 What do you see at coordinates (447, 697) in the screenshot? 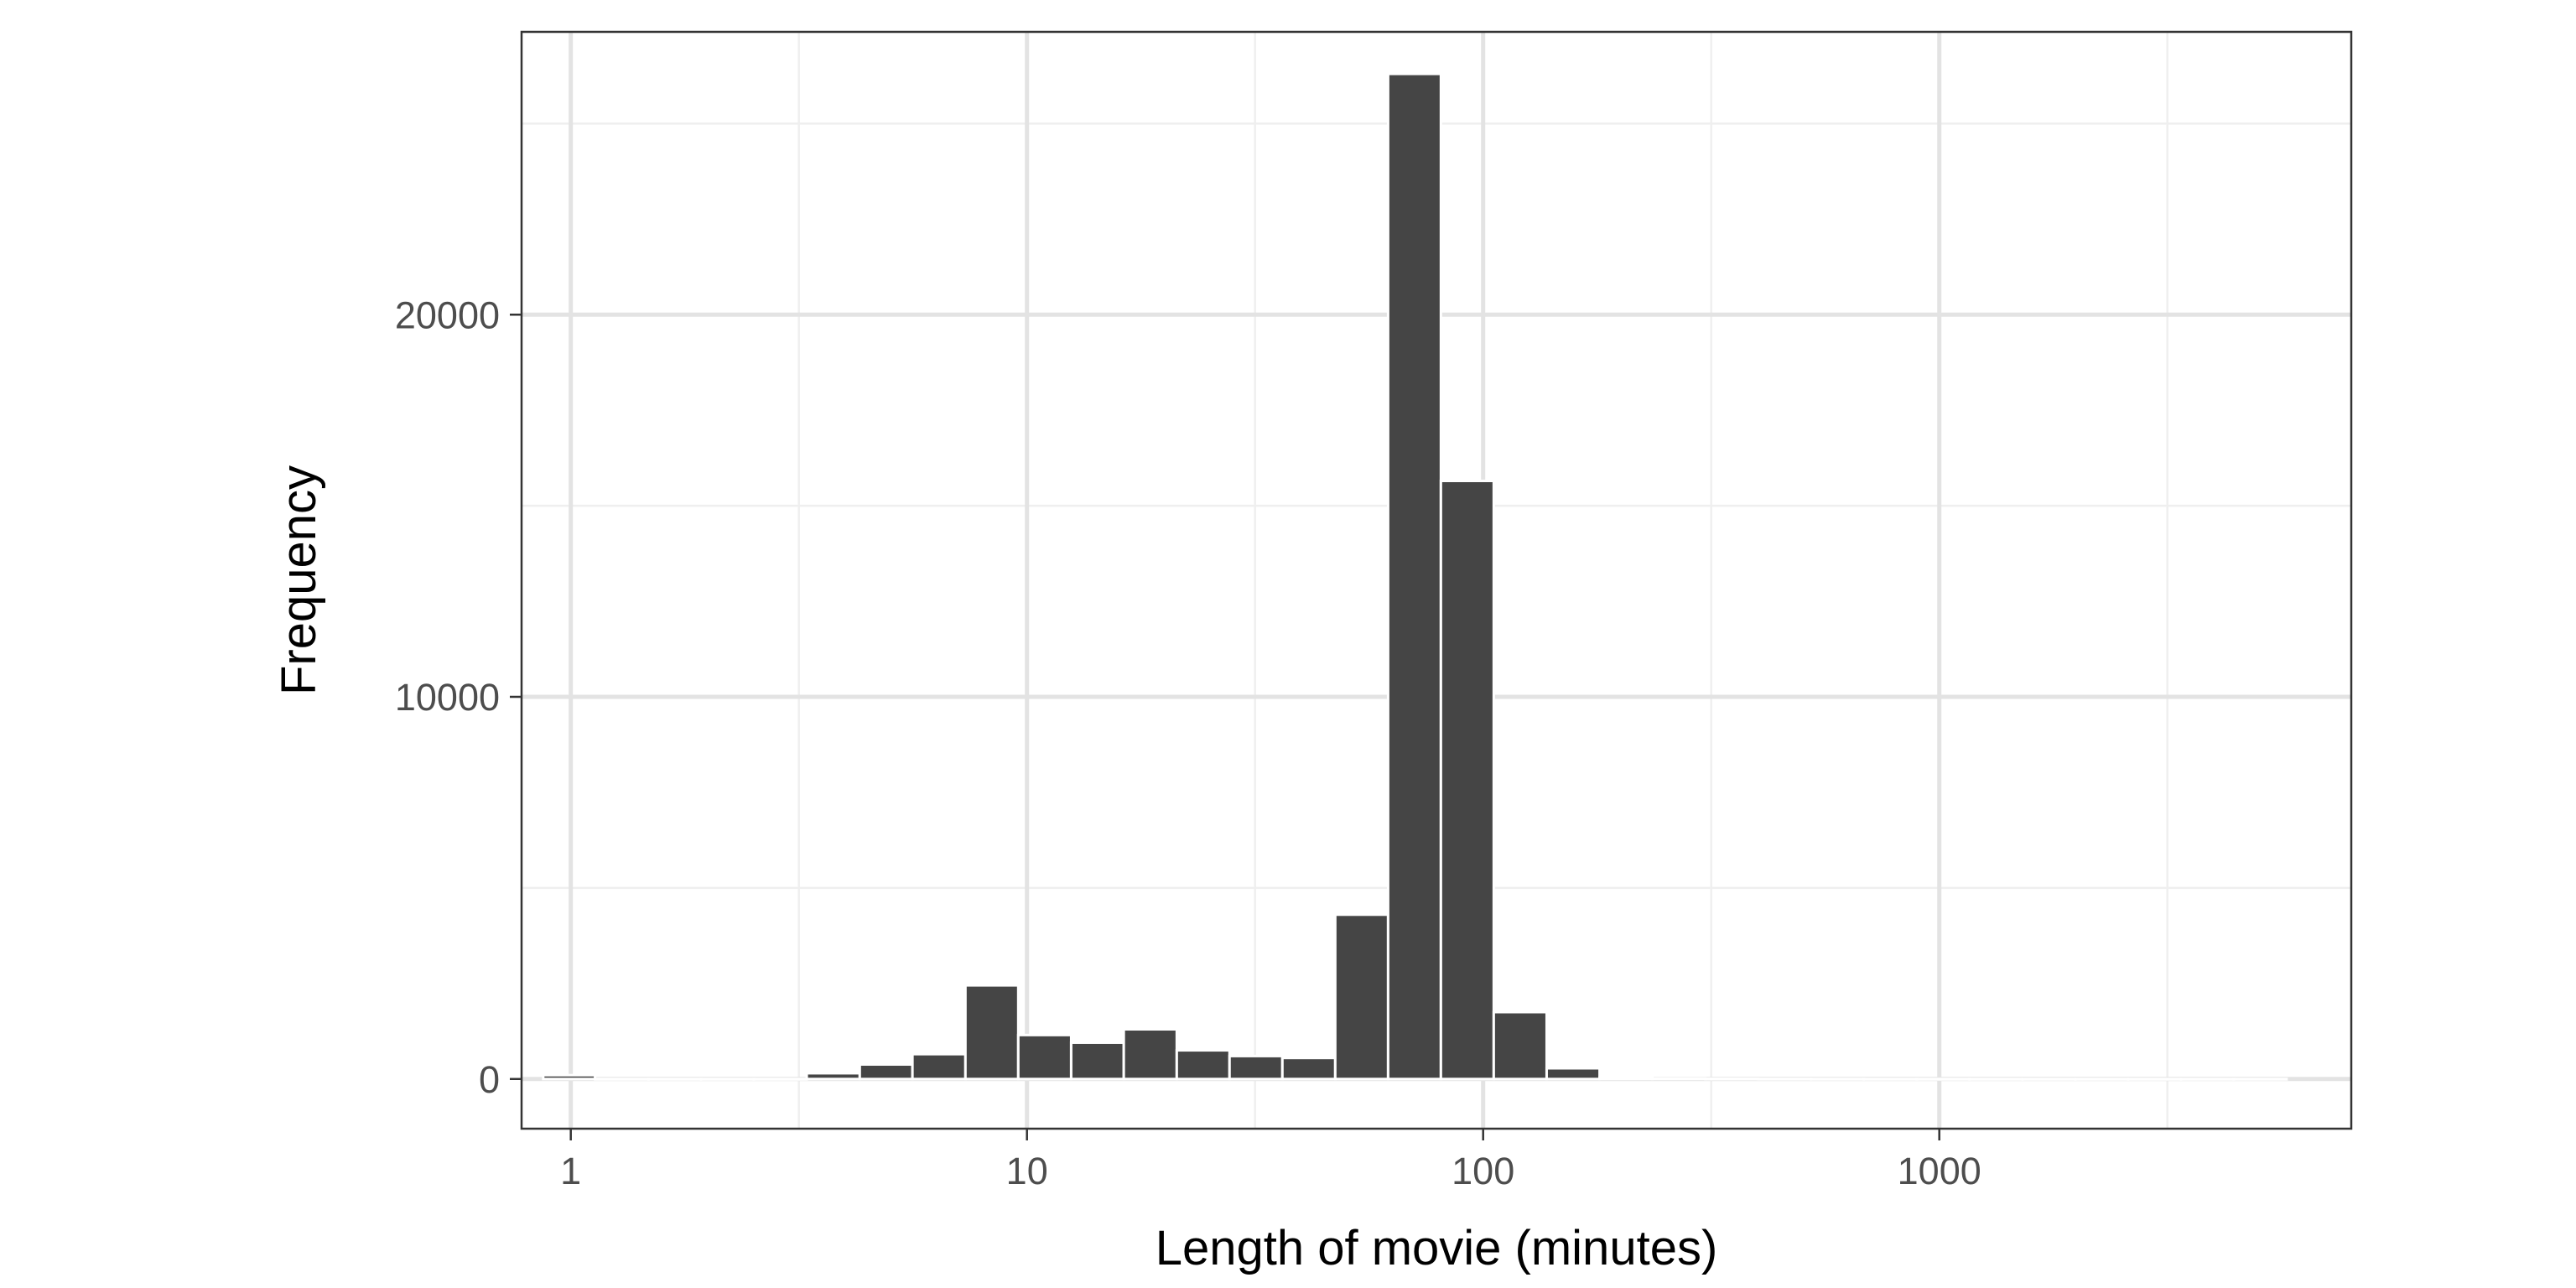
I see `y-tick-label: 10000` at bounding box center [447, 697].